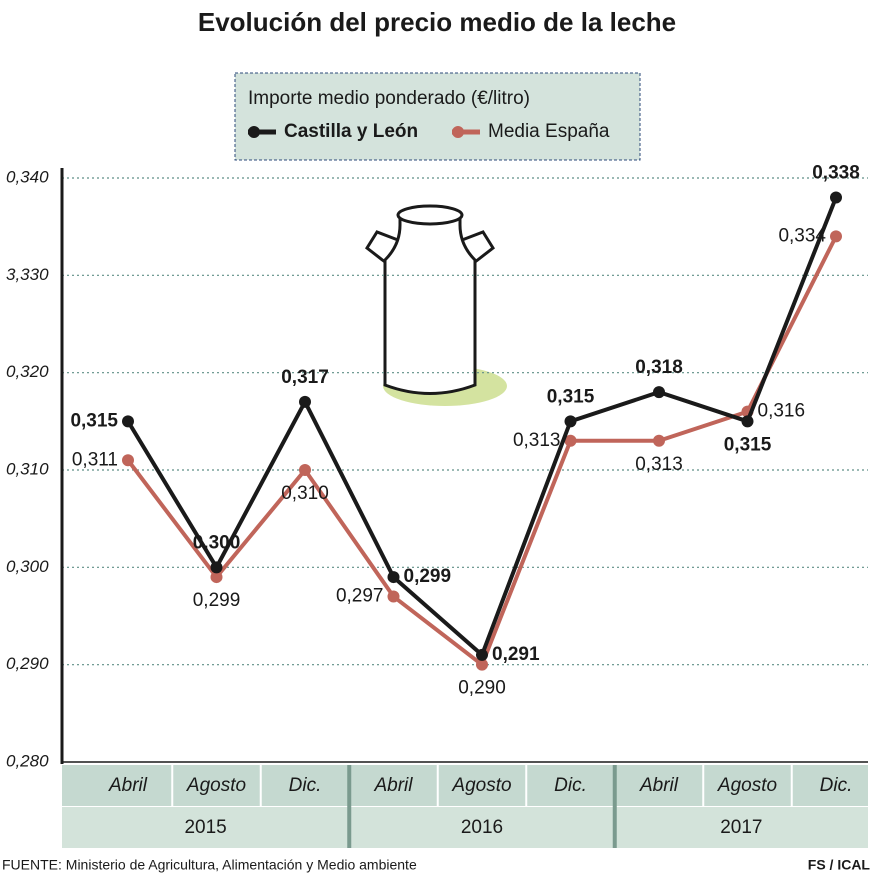  Describe the element at coordinates (27, 663) in the screenshot. I see `y-tick-label: 0,290` at that location.